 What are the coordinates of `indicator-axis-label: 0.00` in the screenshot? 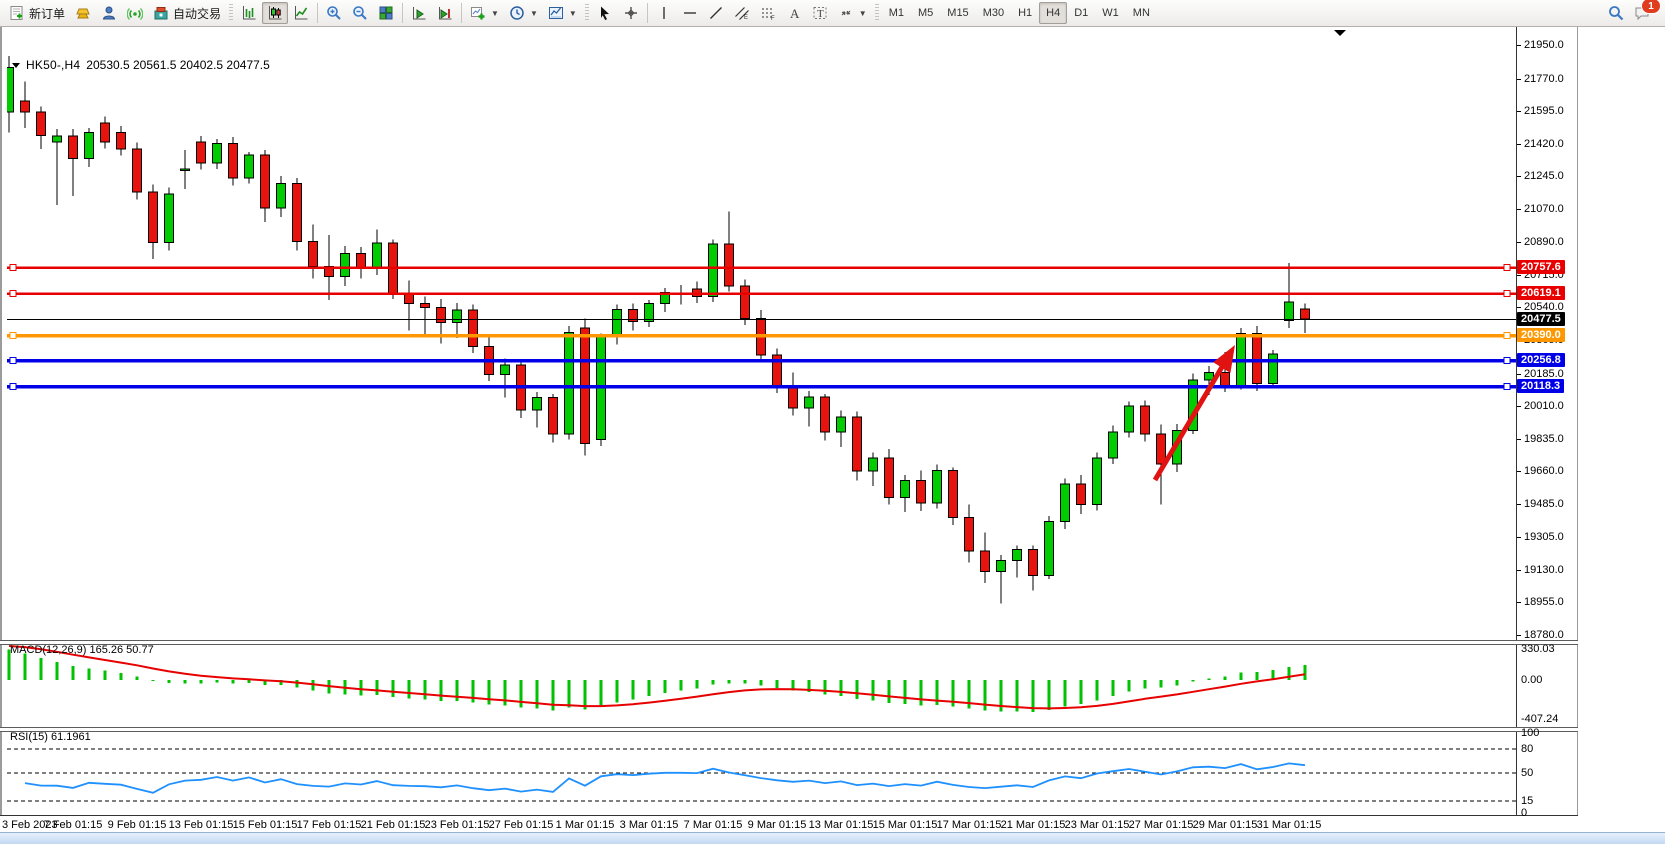 It's located at (1532, 680).